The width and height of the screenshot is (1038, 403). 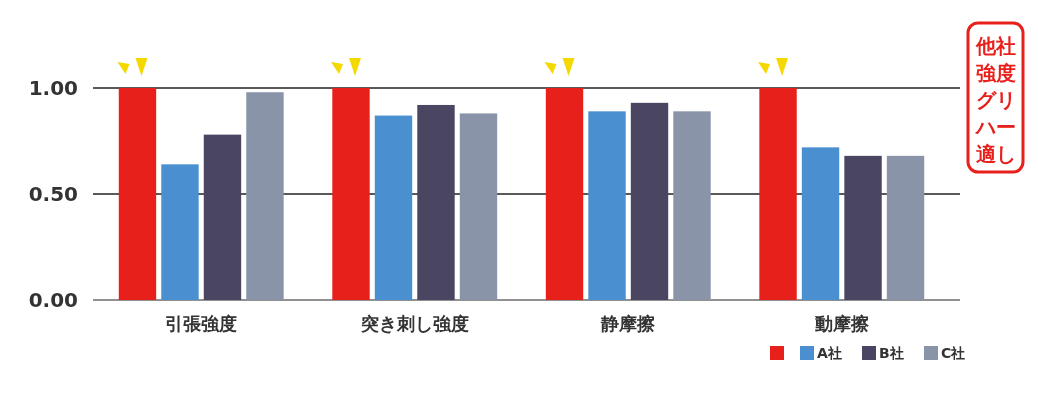 I want to click on x-tick-label: 動摩擦, so click(x=841, y=323).